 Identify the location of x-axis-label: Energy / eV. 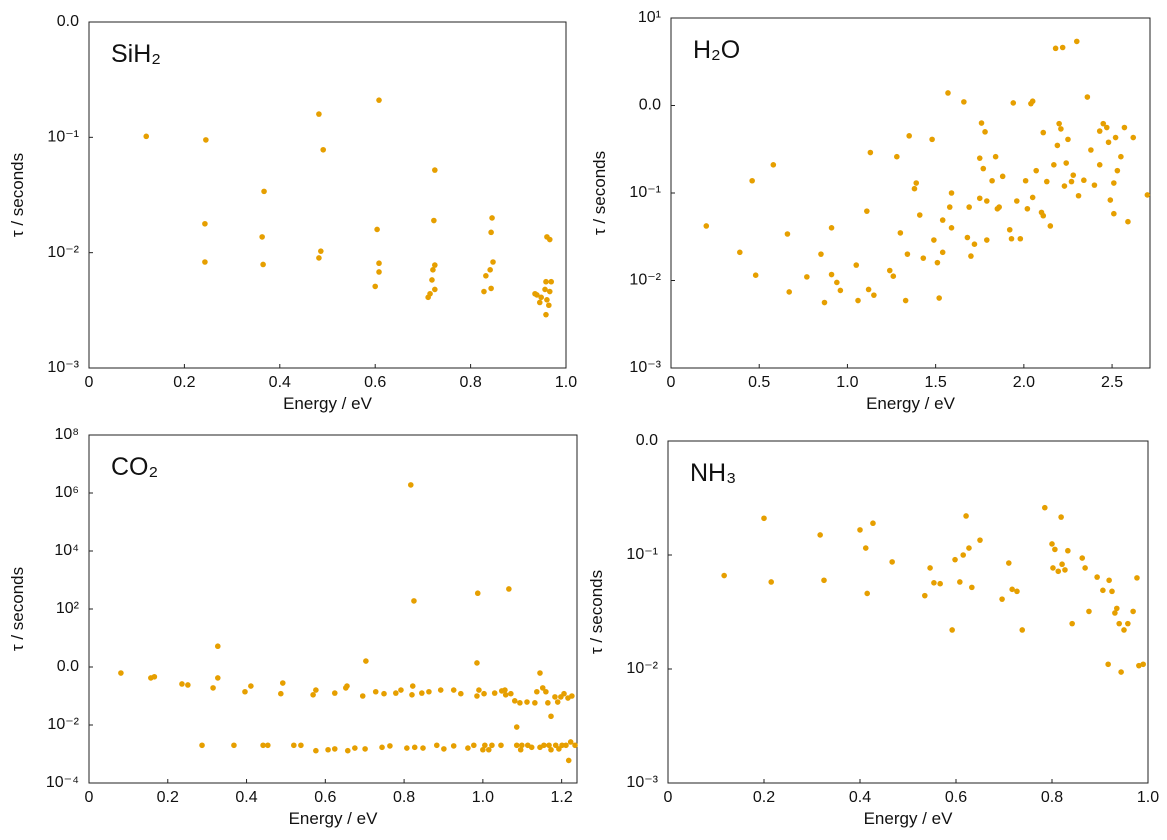
(908, 818).